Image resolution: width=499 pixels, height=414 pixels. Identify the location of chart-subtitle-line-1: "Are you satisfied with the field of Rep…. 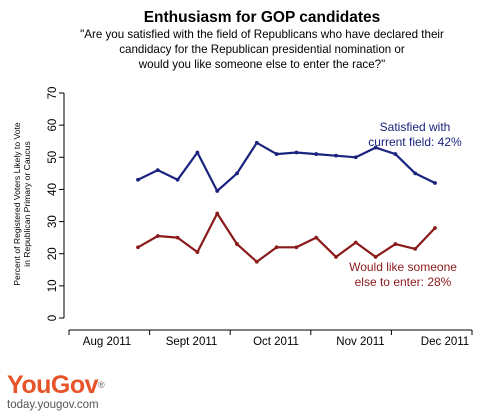
(262, 34).